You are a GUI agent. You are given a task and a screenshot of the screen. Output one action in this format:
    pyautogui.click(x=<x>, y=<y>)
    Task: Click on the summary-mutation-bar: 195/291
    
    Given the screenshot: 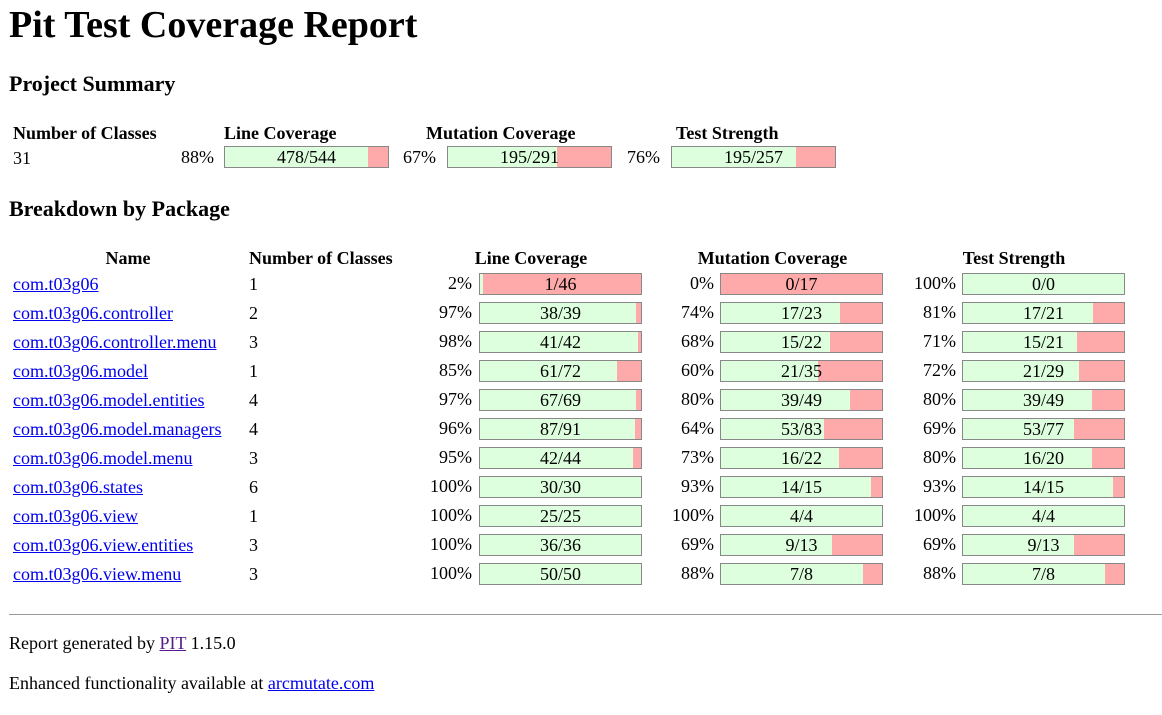 What is the action you would take?
    pyautogui.click(x=529, y=157)
    